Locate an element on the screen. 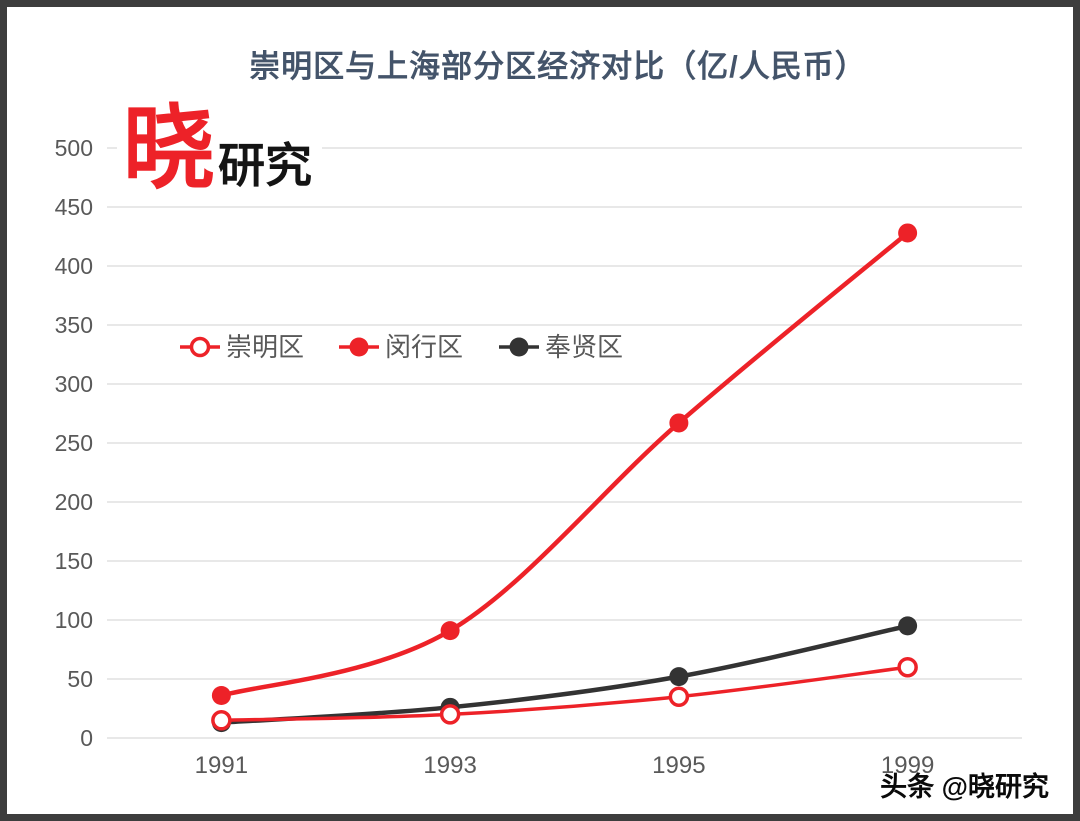 Image resolution: width=1080 pixels, height=821 pixels. y-tick-label: 150 is located at coordinates (74, 561).